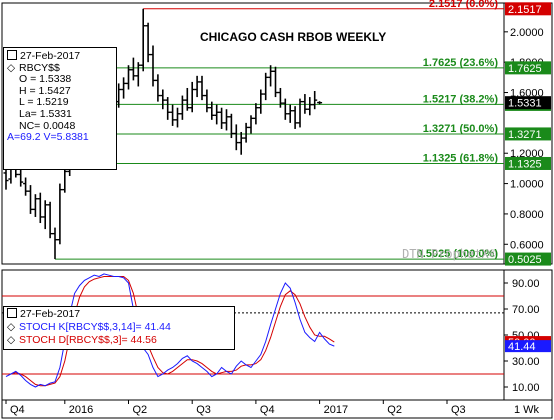 The image size is (554, 420). Describe the element at coordinates (293, 37) in the screenshot. I see `chart-title: CHICAGO CASH RBOB WEEKLY` at that location.